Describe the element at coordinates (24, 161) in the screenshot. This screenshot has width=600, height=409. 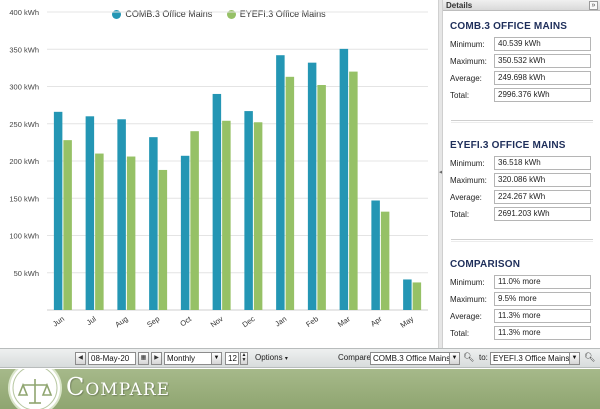
I see `y-tick-label: 200 kWh` at that location.